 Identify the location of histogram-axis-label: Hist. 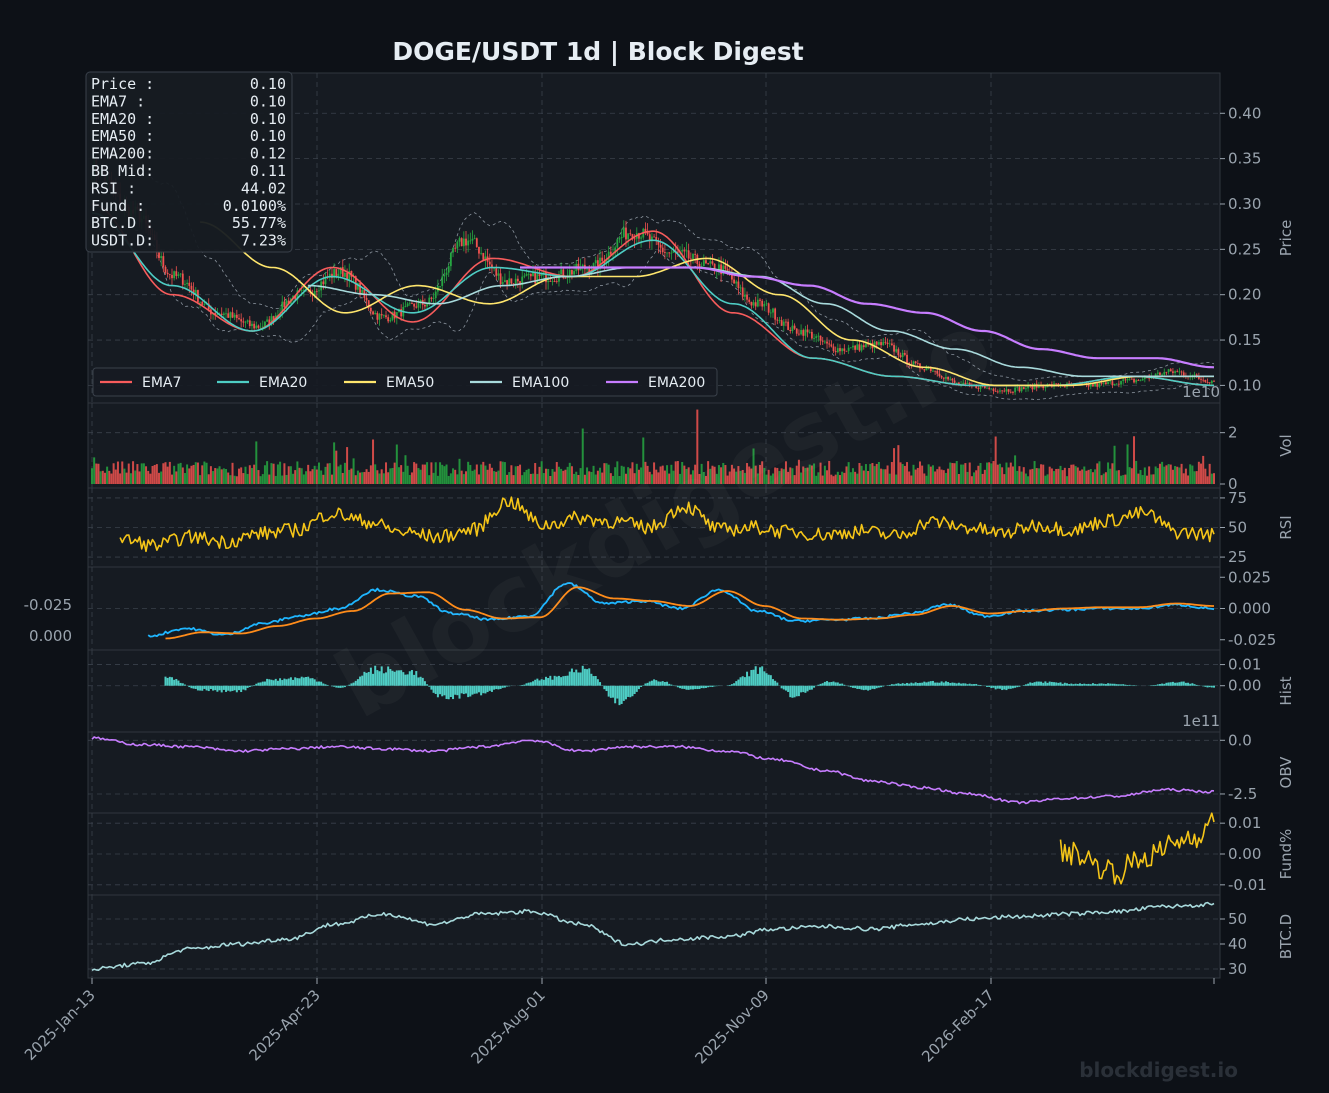
(1286, 690).